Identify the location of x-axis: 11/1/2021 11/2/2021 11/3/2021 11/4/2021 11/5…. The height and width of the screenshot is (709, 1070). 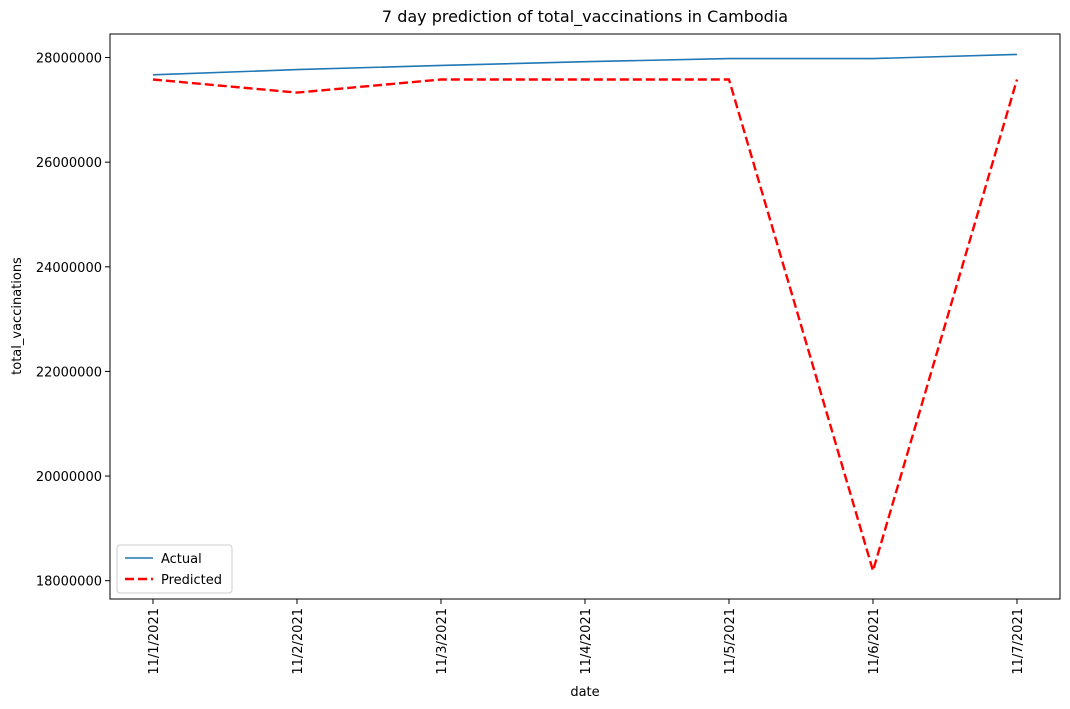
(586, 637).